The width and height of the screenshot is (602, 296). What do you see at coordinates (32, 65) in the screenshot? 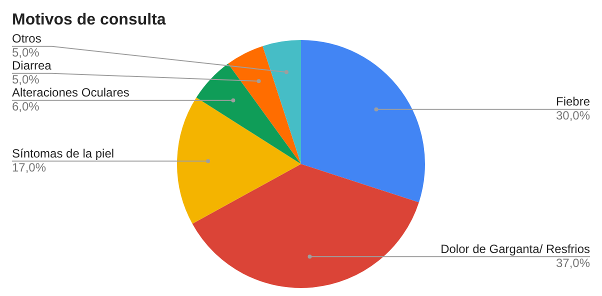
I see `slice-label: Diarrea` at bounding box center [32, 65].